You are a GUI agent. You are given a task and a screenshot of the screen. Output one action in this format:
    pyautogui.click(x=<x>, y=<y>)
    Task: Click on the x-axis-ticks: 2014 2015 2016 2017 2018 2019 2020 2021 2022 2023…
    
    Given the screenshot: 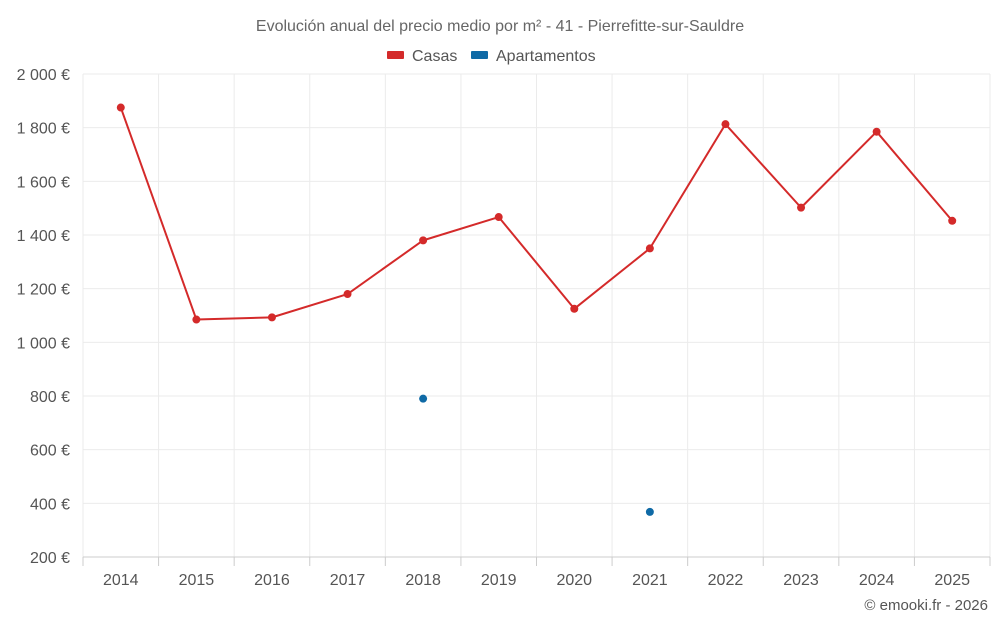 What is the action you would take?
    pyautogui.click(x=536, y=573)
    